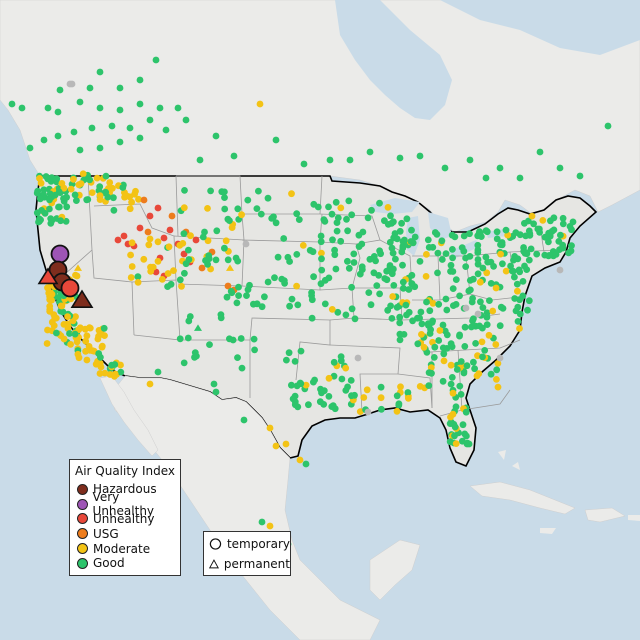  What do you see at coordinates (82, 299) in the screenshot?
I see `hazardous-permanent-station-marker` at bounding box center [82, 299].